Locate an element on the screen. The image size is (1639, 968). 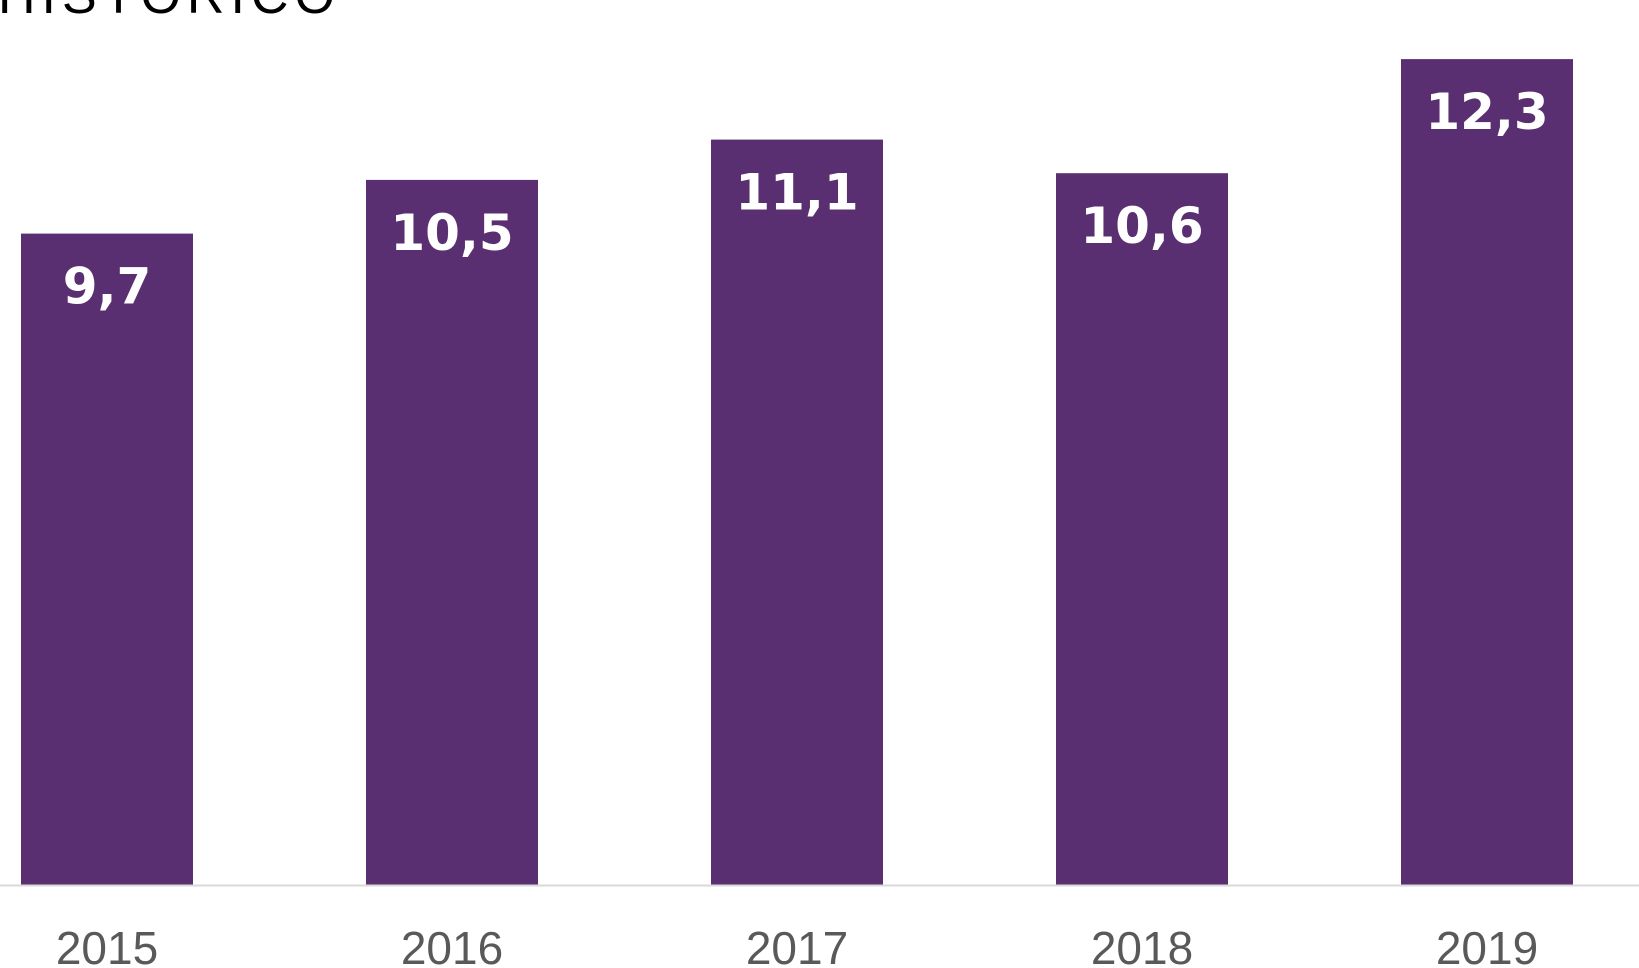
bar-2017 is located at coordinates (797, 512).